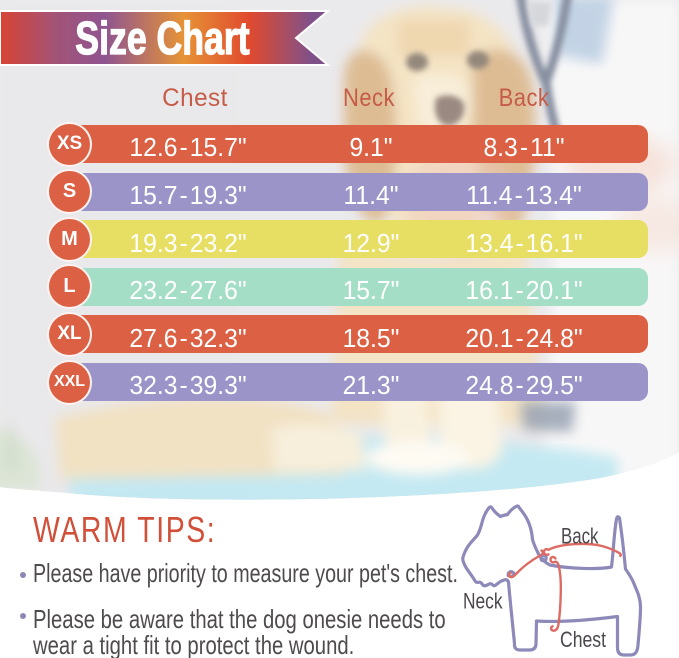 This screenshot has height=658, width=679. I want to click on svg-text: Chest, so click(583, 639).